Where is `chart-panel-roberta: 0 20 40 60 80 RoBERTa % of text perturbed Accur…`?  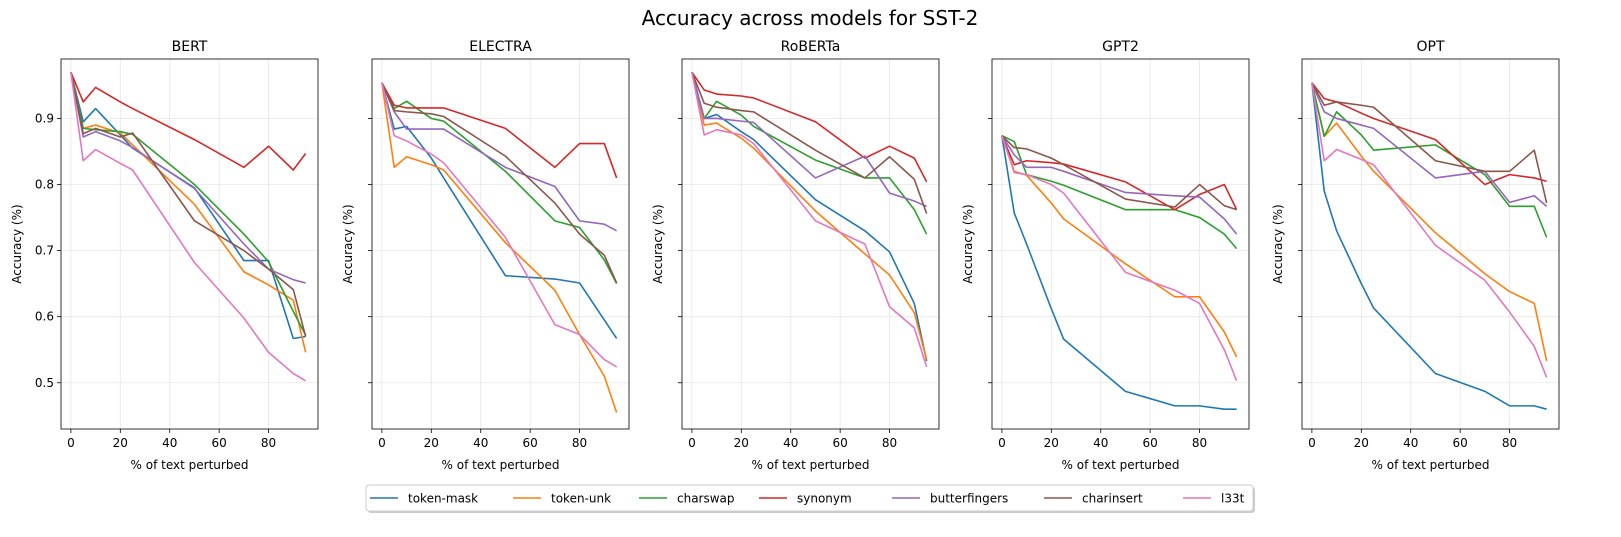
chart-panel-roberta: 0 20 40 60 80 RoBERTa % of text perturbed Accur… is located at coordinates (795, 255).